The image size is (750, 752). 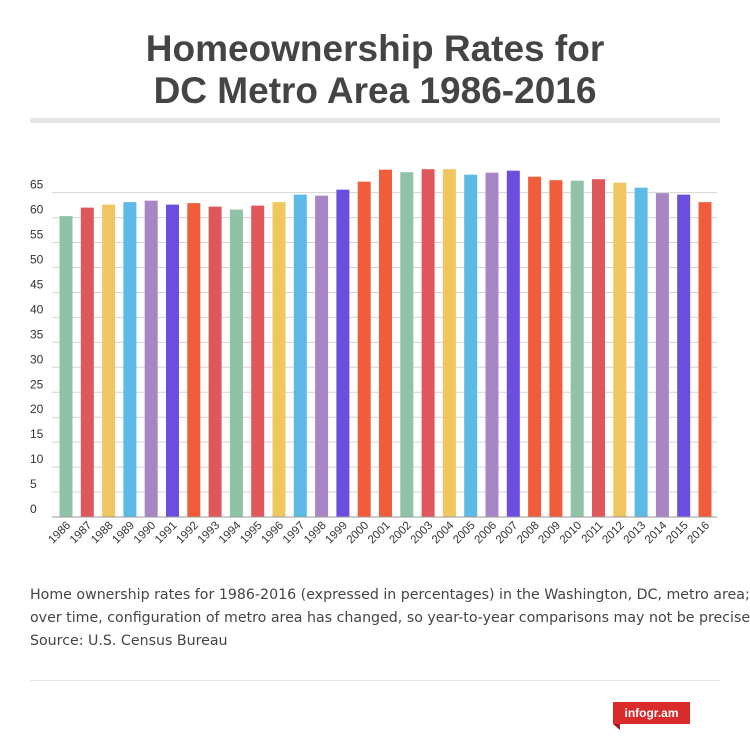 What do you see at coordinates (336, 533) in the screenshot?
I see `x-tick-label: 1999` at bounding box center [336, 533].